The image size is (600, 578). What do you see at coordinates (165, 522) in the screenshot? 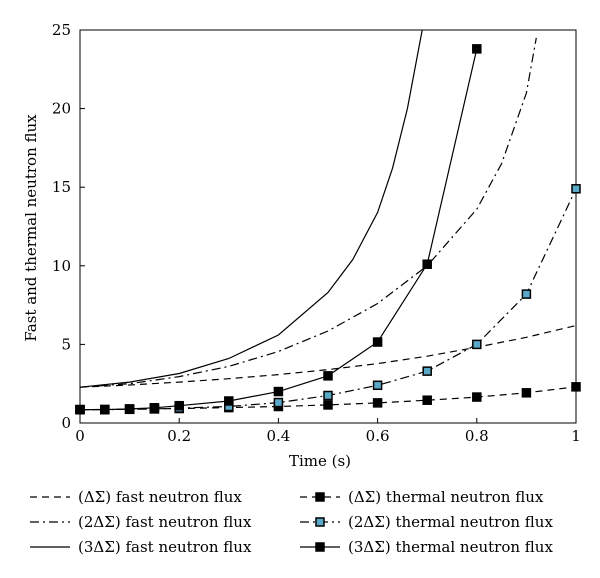
I see `legend-label: (2ΔΣ) fast neutron flux` at bounding box center [165, 522].